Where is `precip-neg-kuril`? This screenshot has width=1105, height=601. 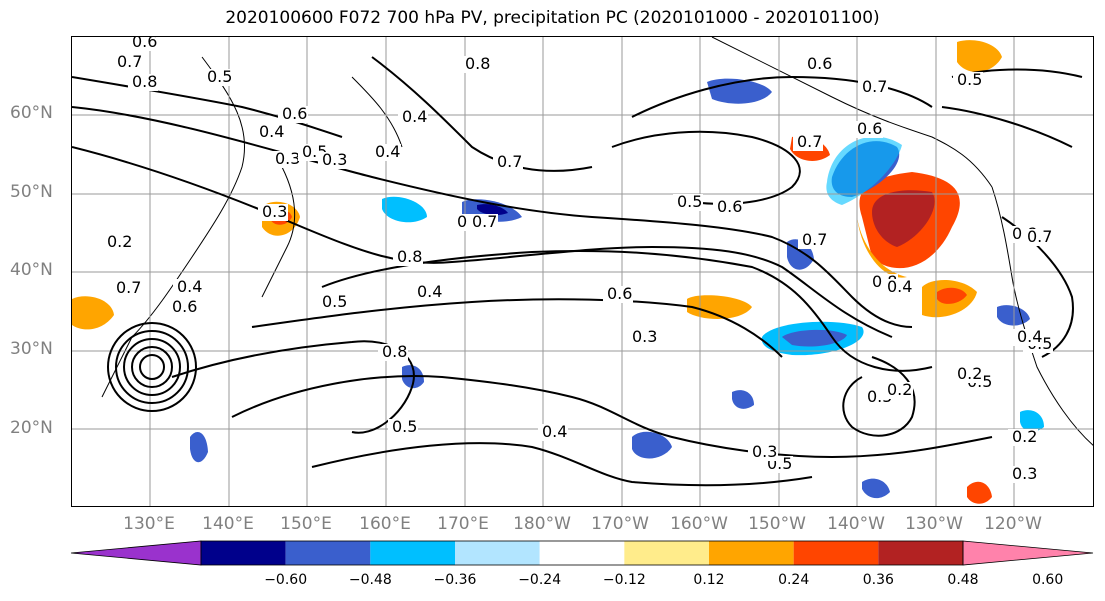 precip-neg-kuril is located at coordinates (404, 209).